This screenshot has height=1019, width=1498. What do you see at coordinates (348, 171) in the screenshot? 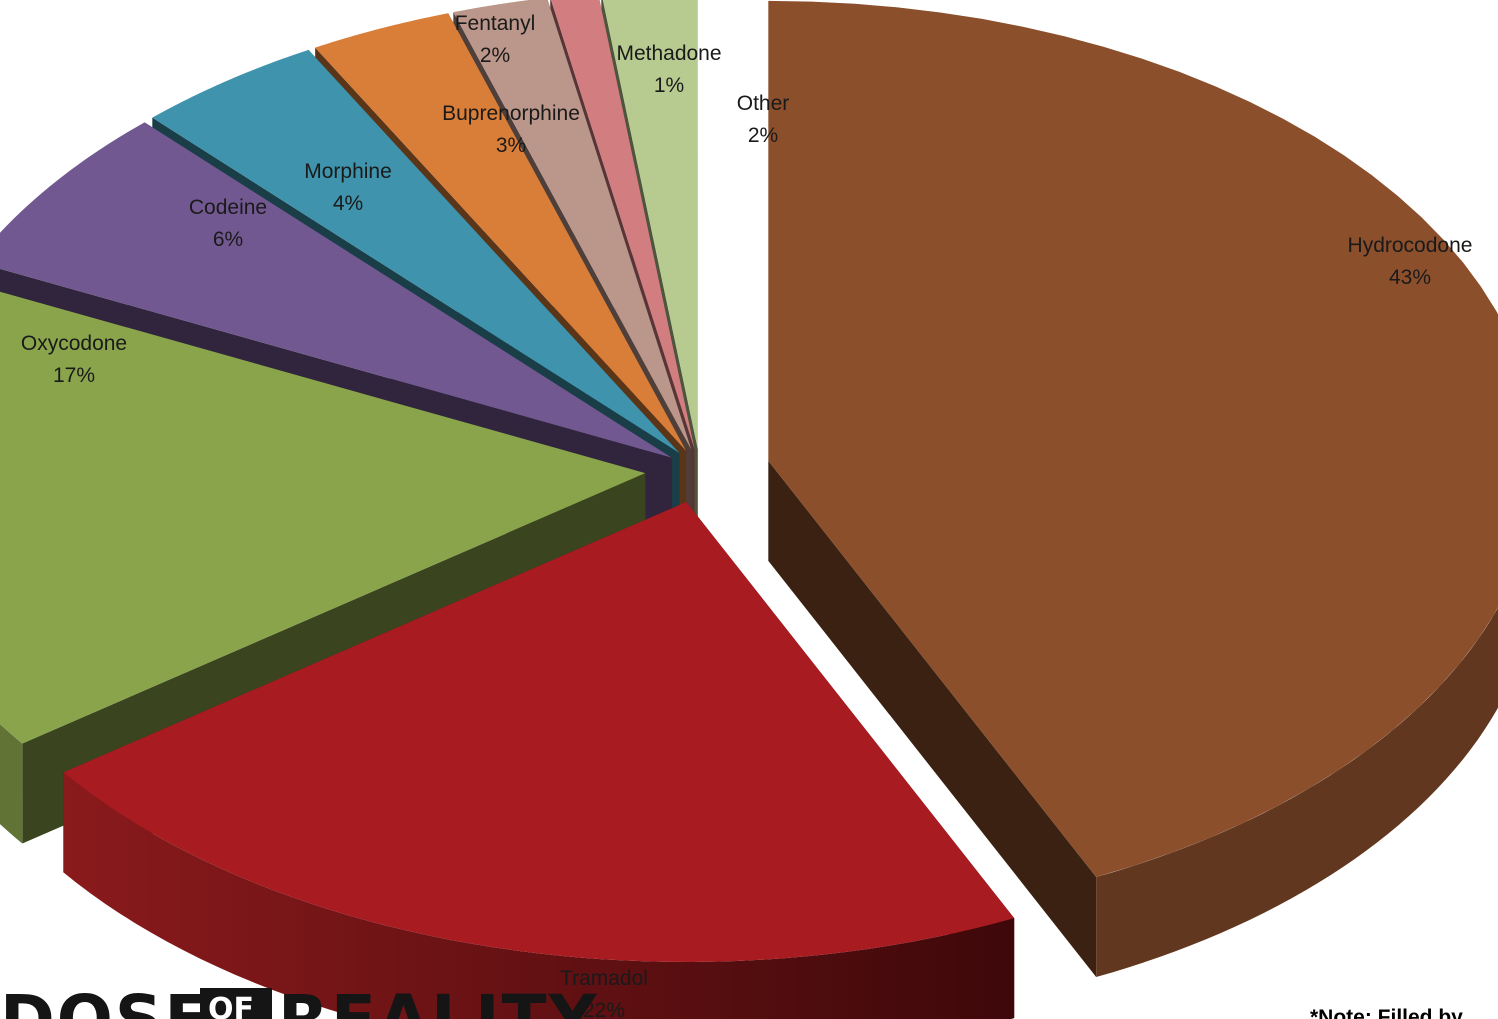
I see `label-morphine-name: Morphine` at bounding box center [348, 171].